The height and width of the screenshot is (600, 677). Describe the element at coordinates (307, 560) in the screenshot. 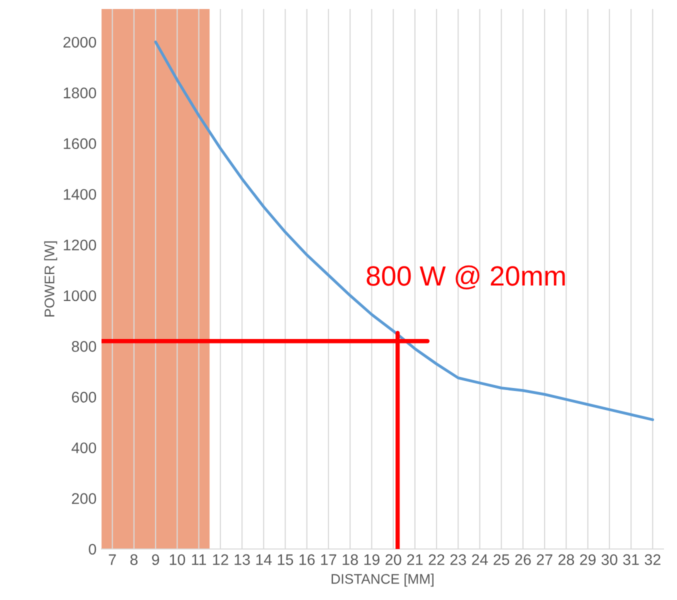

I see `x-tick-label: 16` at that location.